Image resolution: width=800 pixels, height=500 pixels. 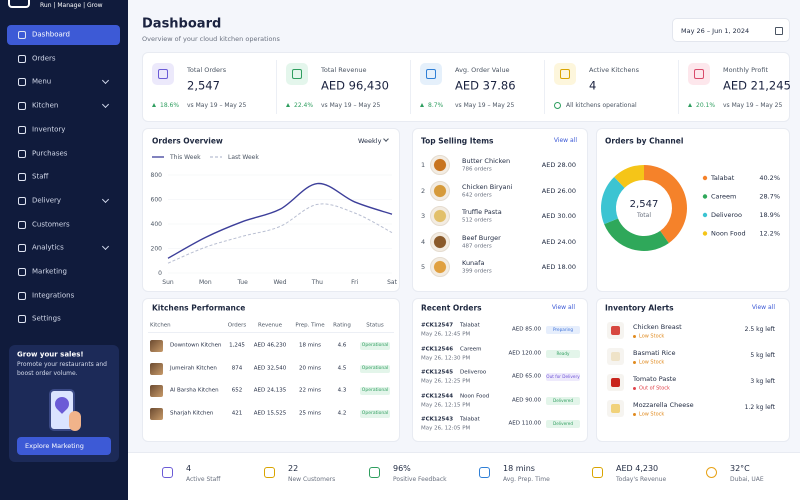 What do you see at coordinates (270, 390) in the screenshot?
I see `table-cell: AED 24,135` at bounding box center [270, 390].